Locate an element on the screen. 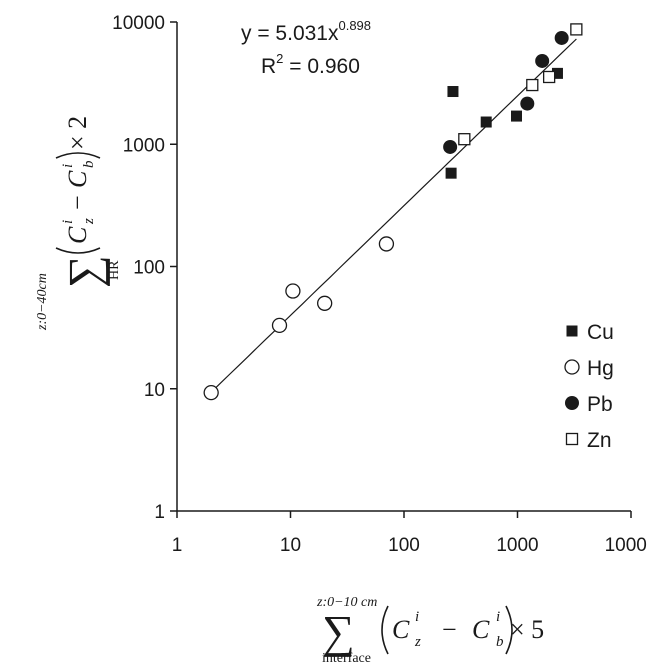  y-label-sup-i1: i is located at coordinates (68, 222).